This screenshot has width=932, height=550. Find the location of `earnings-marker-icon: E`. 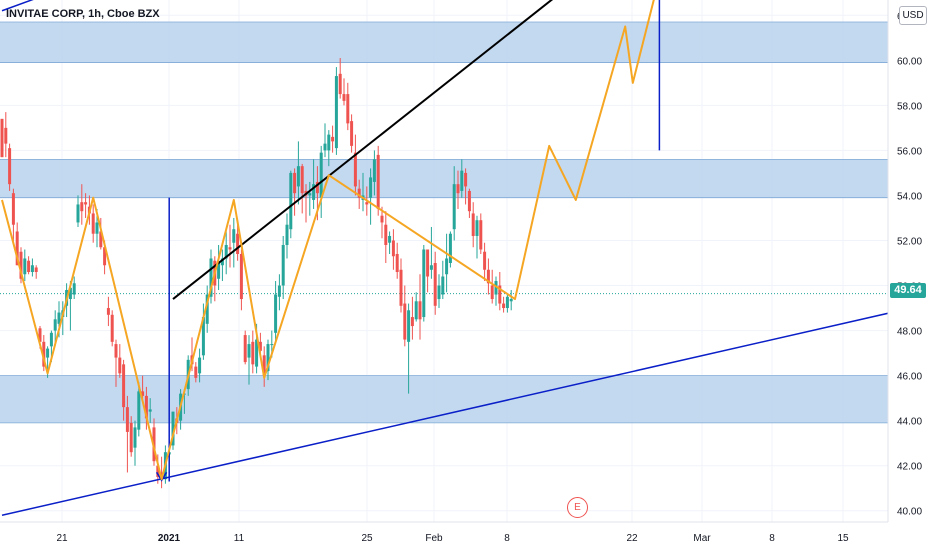

earnings-marker-icon: E is located at coordinates (577, 507).